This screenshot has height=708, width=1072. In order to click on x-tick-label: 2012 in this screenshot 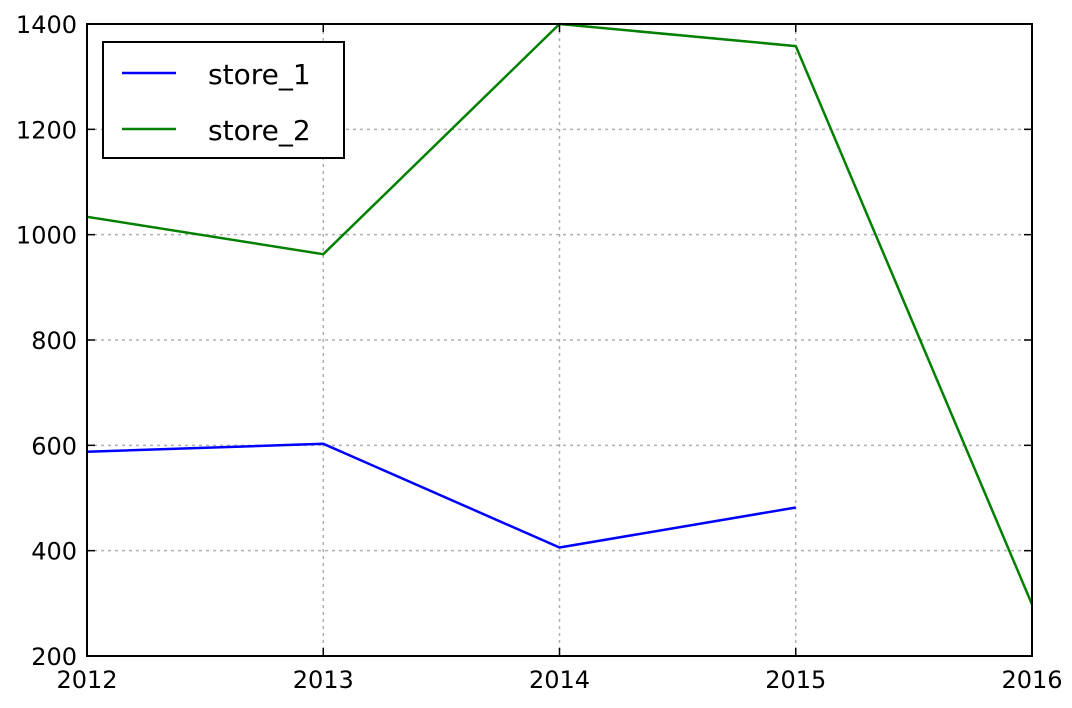, I will do `click(86, 680)`.